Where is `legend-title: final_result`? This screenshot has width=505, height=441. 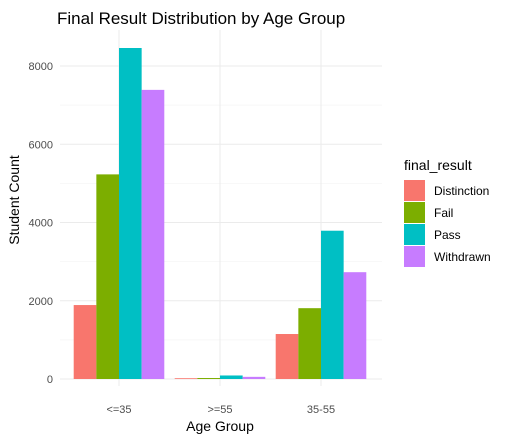
legend-title: final_result is located at coordinates (438, 165).